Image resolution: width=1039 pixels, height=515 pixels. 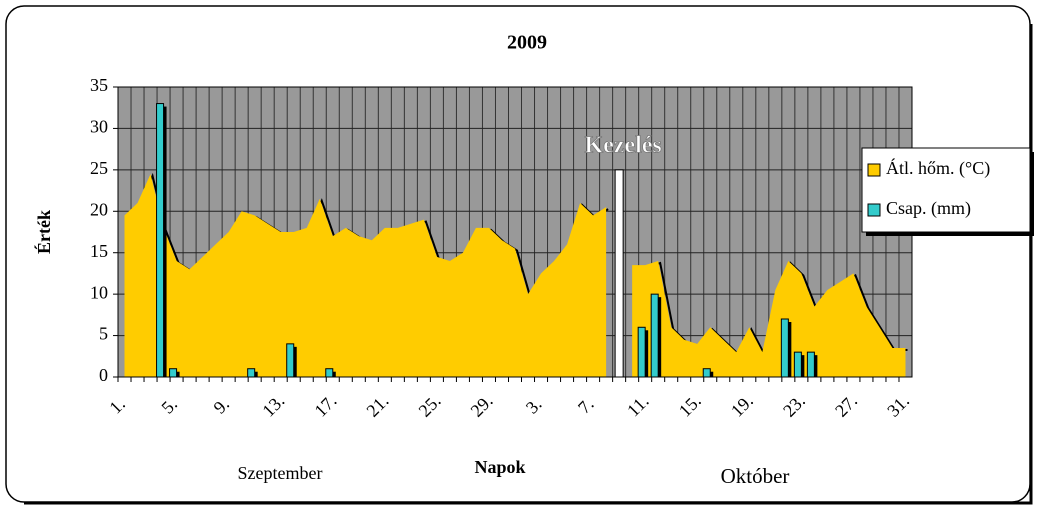 What do you see at coordinates (99, 292) in the screenshot?
I see `y-tick-label: 10` at bounding box center [99, 292].